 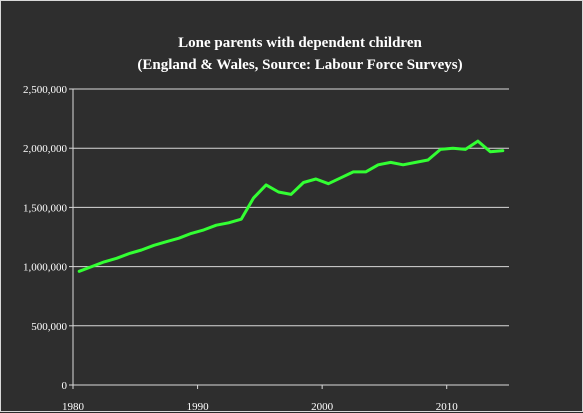 I want to click on y-tick-label: 1,000,000, so click(x=45, y=268).